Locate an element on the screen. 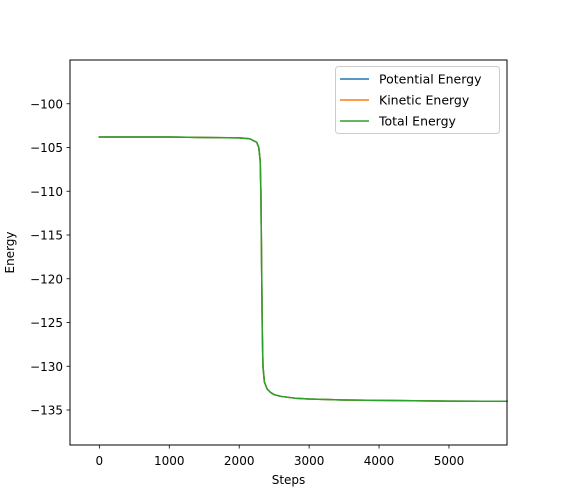 Image resolution: width=563 pixels, height=500 pixels. y-tick-label: −100 is located at coordinates (46, 104).